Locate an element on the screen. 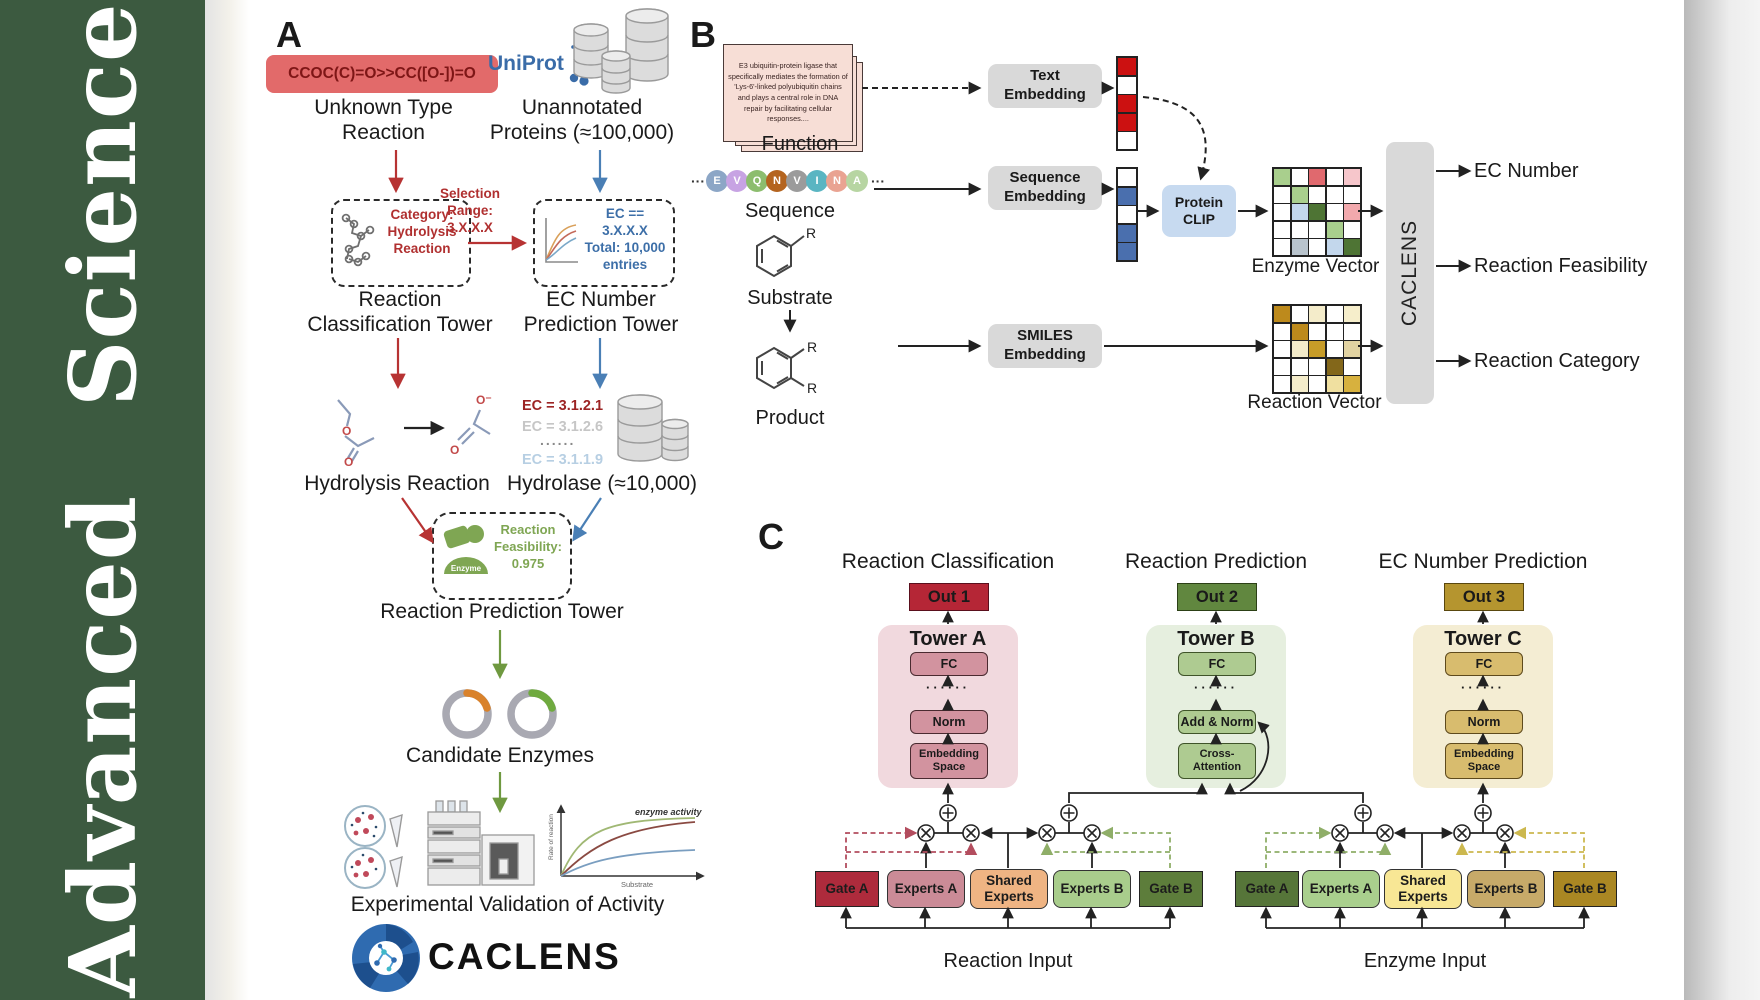 The height and width of the screenshot is (1000, 1760). tower-c: Tower C FC ······ Norm Embedding Space is located at coordinates (1483, 706).